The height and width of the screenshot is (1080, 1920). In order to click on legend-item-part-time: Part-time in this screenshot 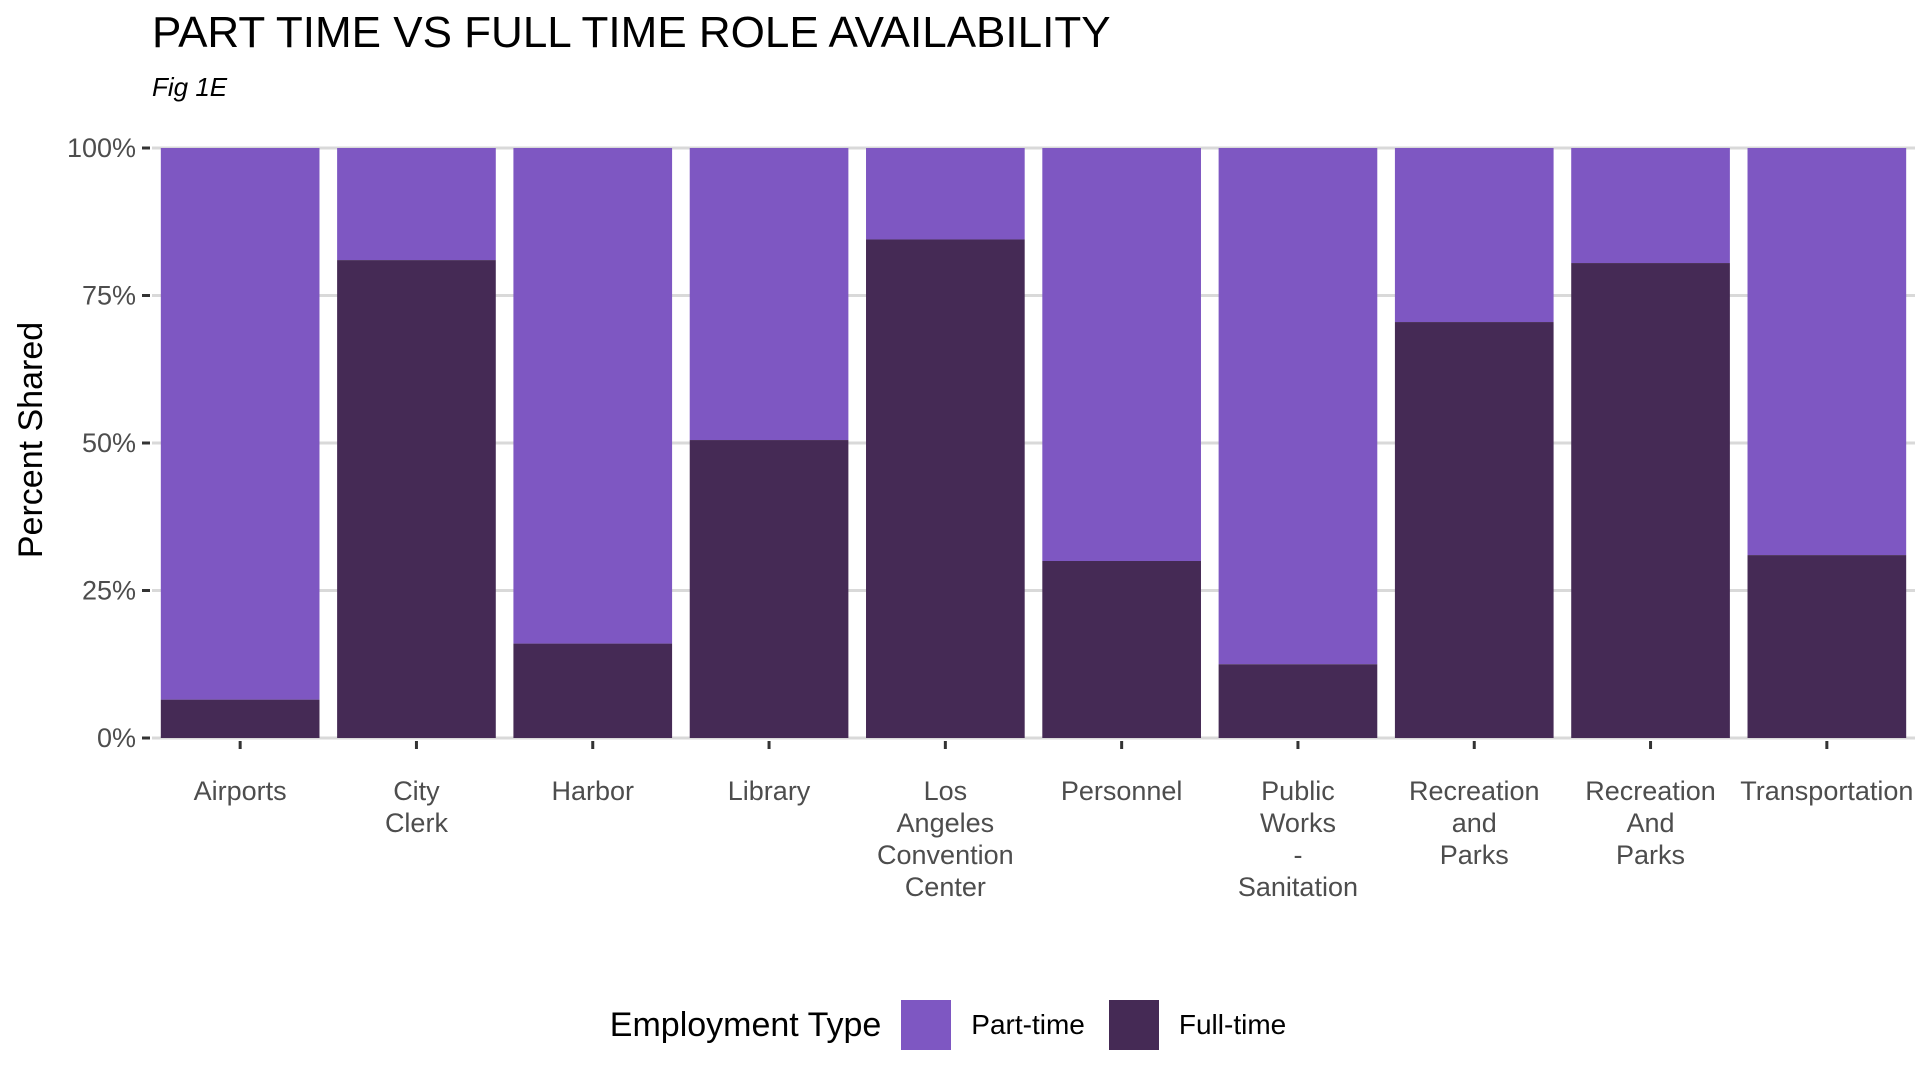, I will do `click(1005, 1025)`.